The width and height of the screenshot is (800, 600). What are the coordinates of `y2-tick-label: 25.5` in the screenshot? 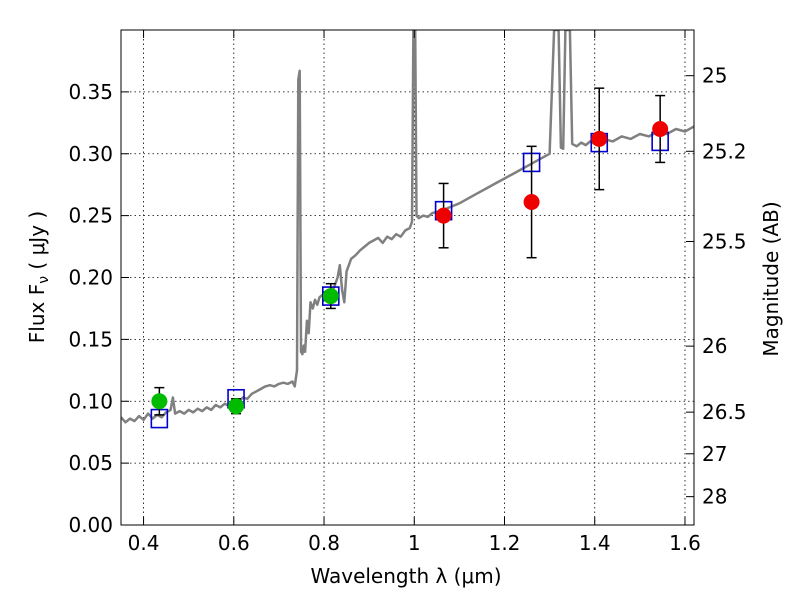 It's located at (724, 242).